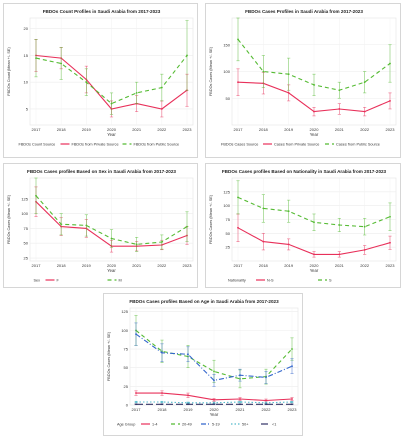 The image size is (404, 440). What do you see at coordinates (58, 281) in the screenshot?
I see `legend-label: F` at bounding box center [58, 281].